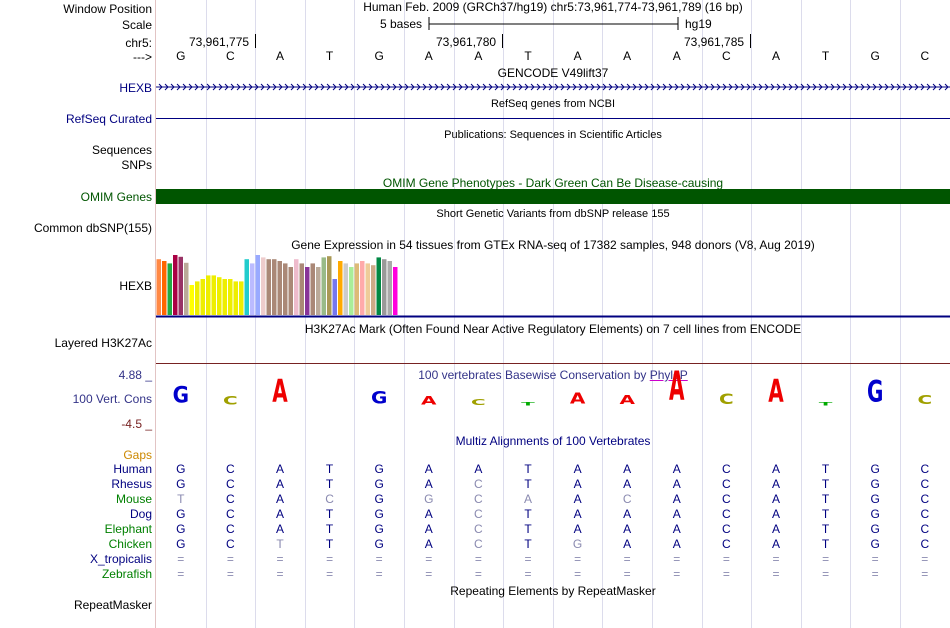 This screenshot has height=628, width=950. I want to click on gtex-expression-chart, so click(553, 285).